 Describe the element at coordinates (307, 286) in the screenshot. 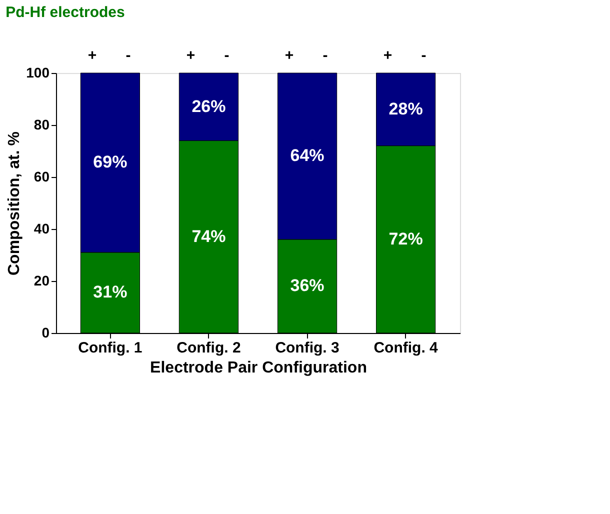

I see `data-label: 36%` at that location.